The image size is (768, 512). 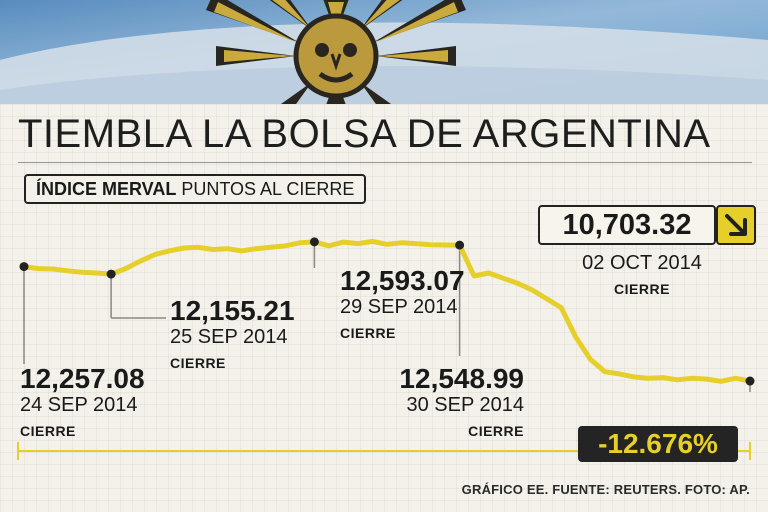 What do you see at coordinates (627, 225) in the screenshot?
I see `latest-value-box: 10,703.32` at bounding box center [627, 225].